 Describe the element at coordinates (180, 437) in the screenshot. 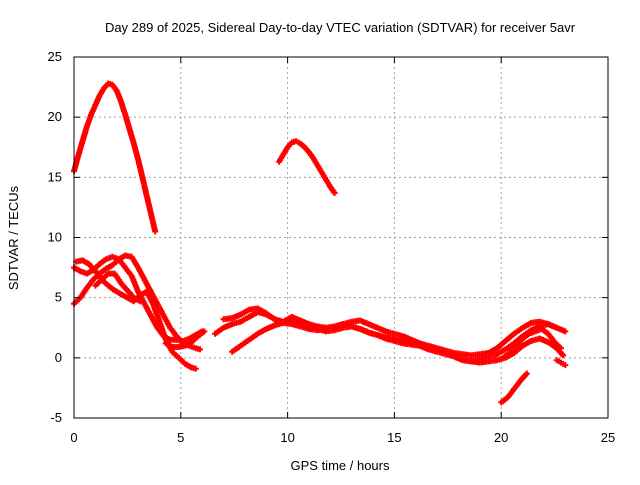

I see `x-tick-label: 5` at that location.